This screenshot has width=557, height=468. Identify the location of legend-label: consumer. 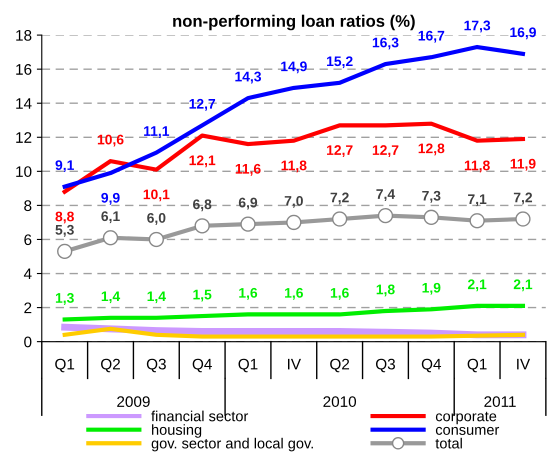
(468, 430).